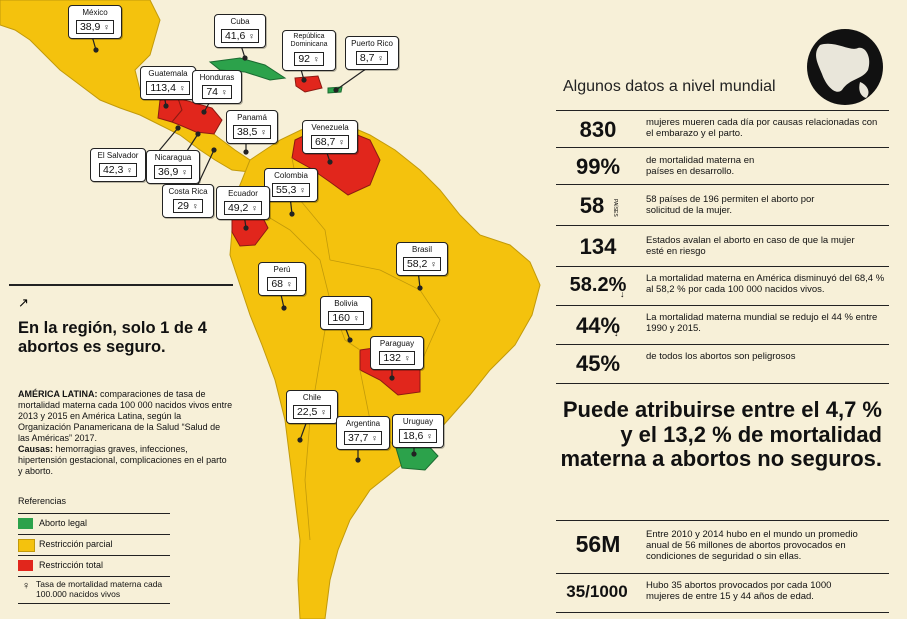  Describe the element at coordinates (42, 501) in the screenshot. I see `legend-title: Referencias` at that location.